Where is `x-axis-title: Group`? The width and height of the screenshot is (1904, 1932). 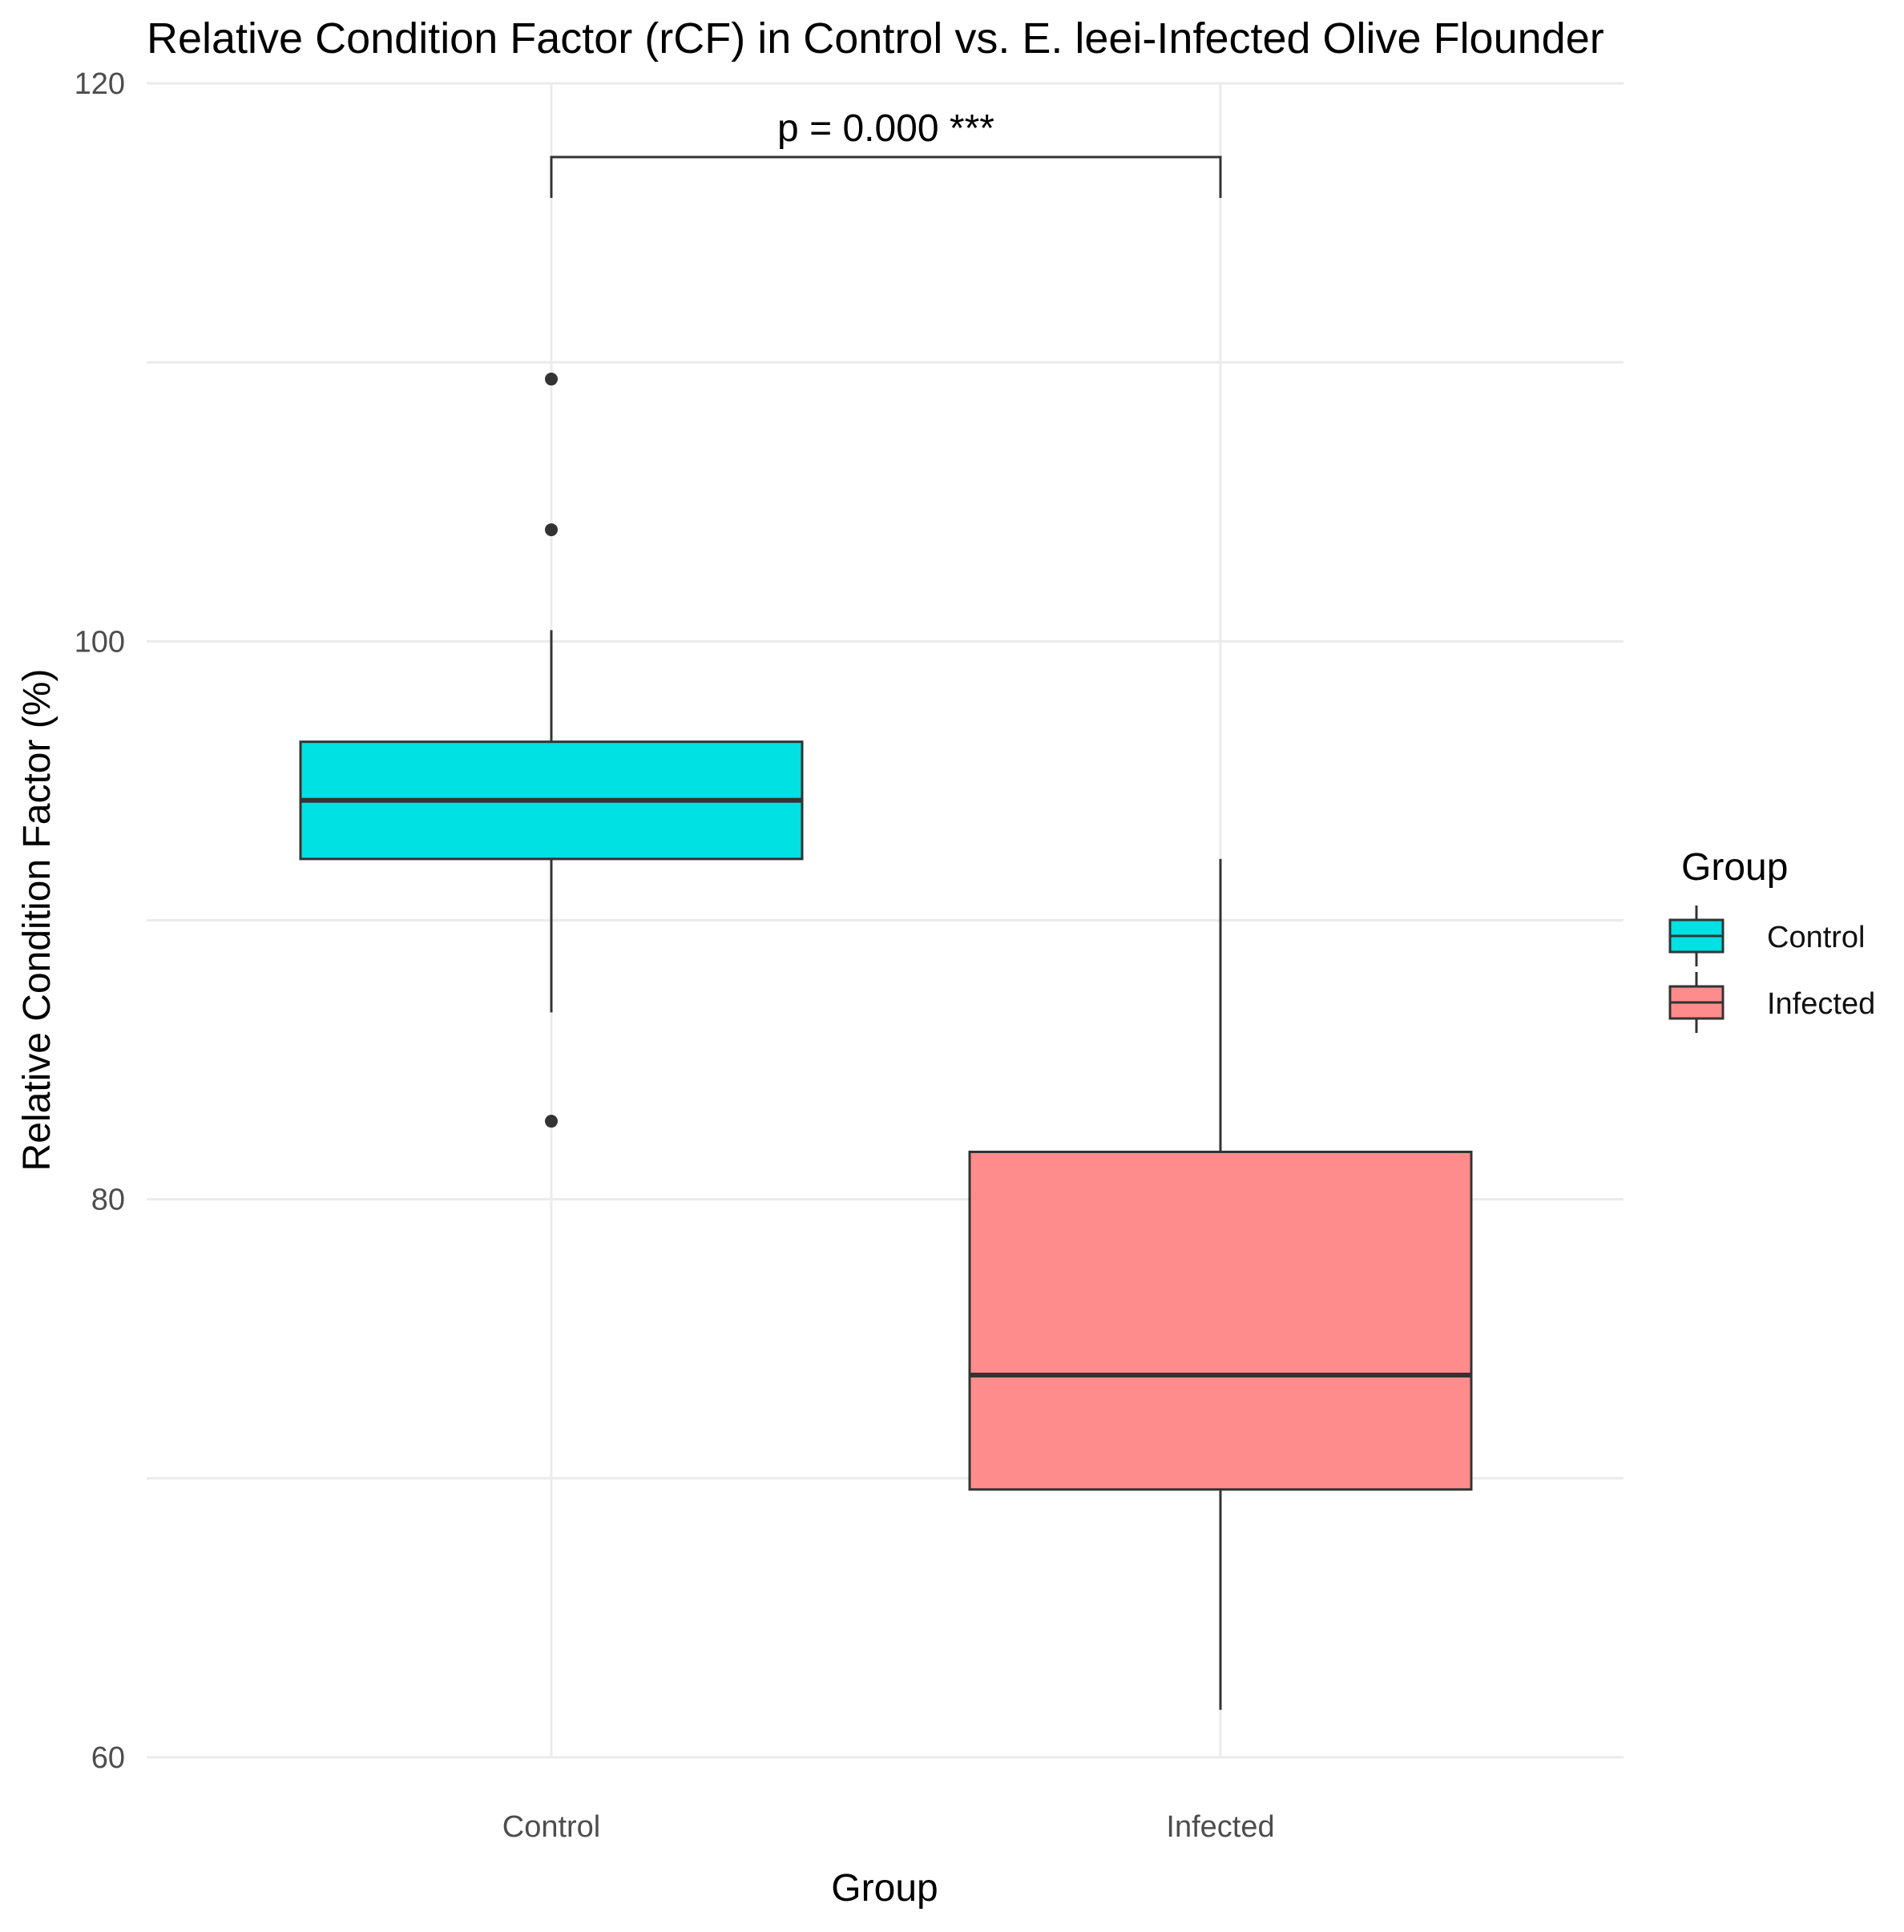 x-axis-title: Group is located at coordinates (885, 1888).